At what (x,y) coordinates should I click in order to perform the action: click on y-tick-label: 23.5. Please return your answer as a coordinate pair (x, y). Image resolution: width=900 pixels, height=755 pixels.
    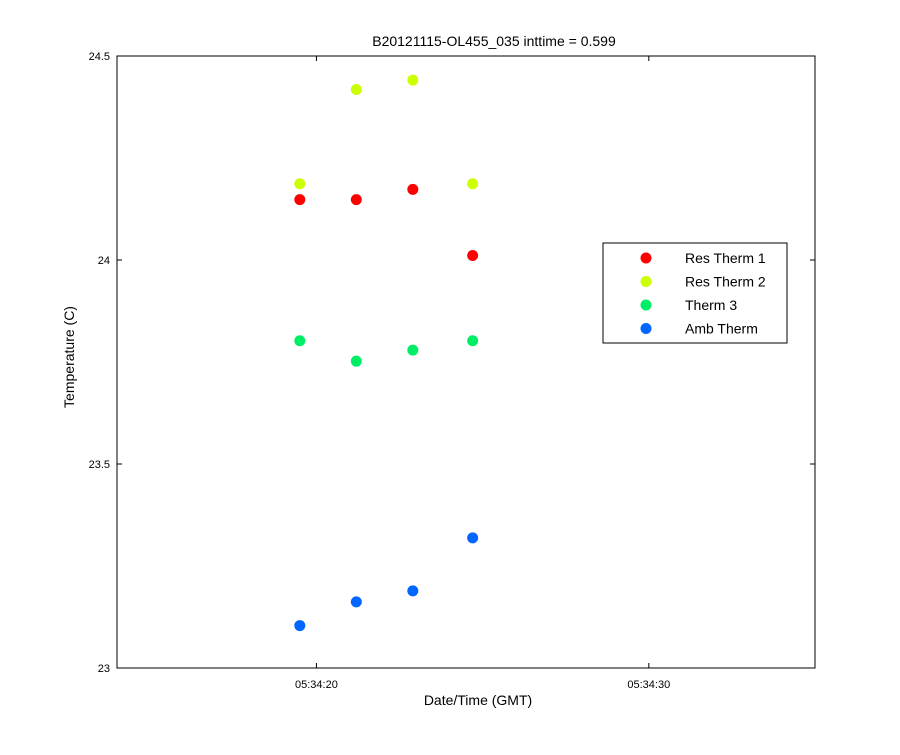
    Looking at the image, I should click on (99, 465).